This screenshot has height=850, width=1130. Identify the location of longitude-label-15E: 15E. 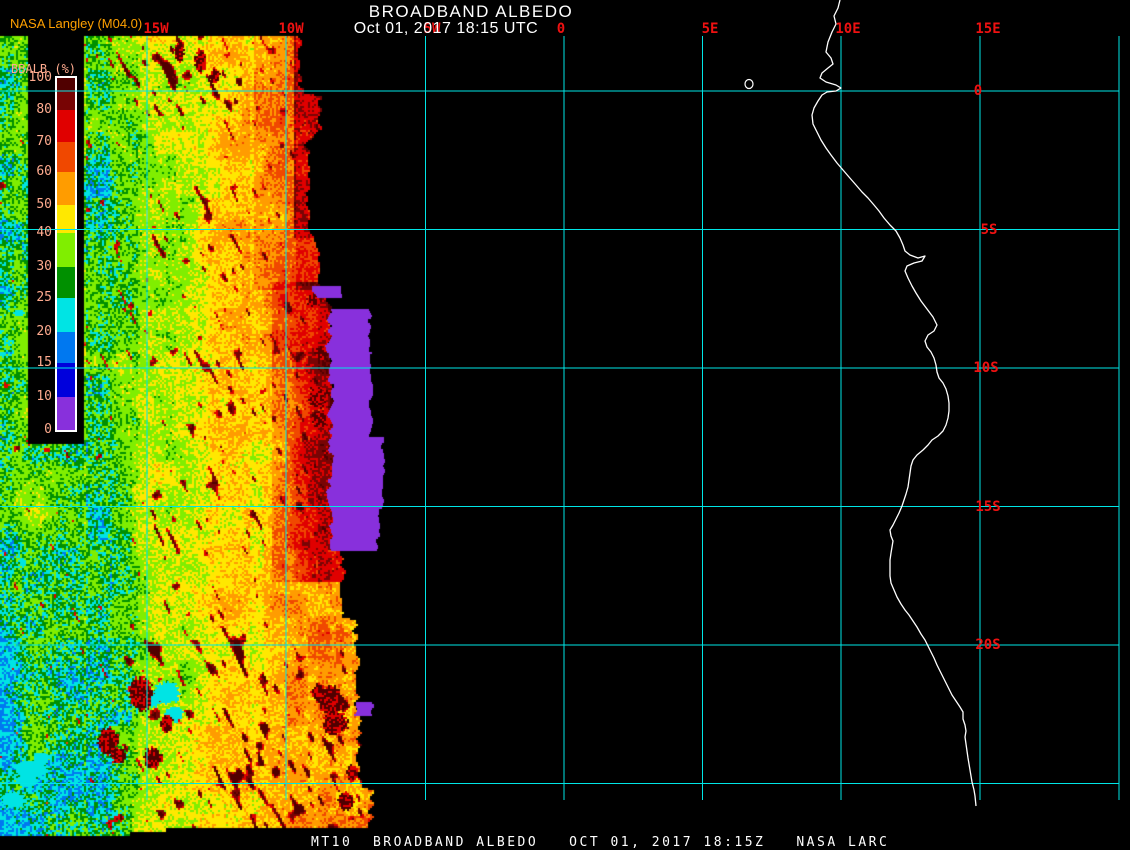
(988, 29).